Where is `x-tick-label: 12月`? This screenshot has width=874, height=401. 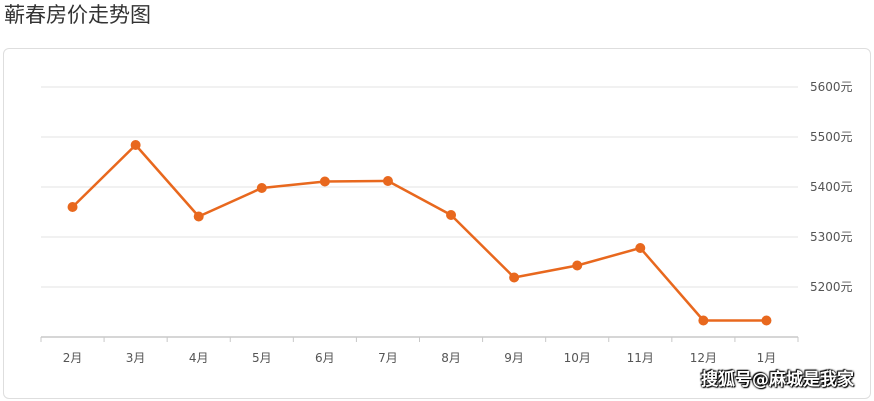 x-tick-label: 12月 is located at coordinates (703, 358).